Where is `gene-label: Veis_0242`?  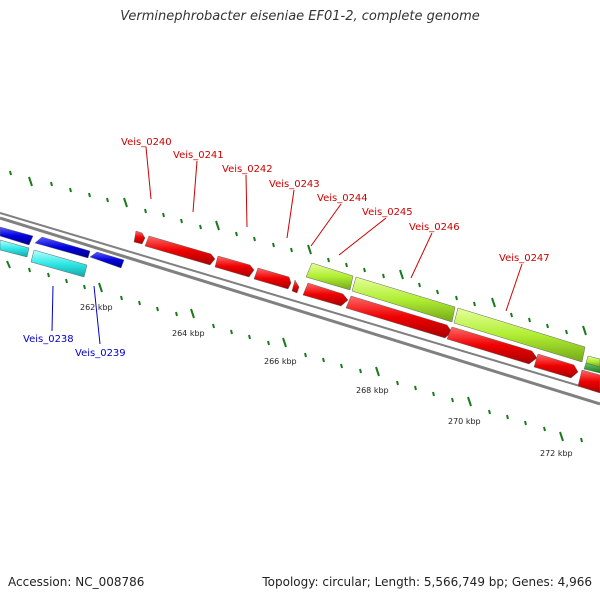
gene-label: Veis_0242 is located at coordinates (247, 169).